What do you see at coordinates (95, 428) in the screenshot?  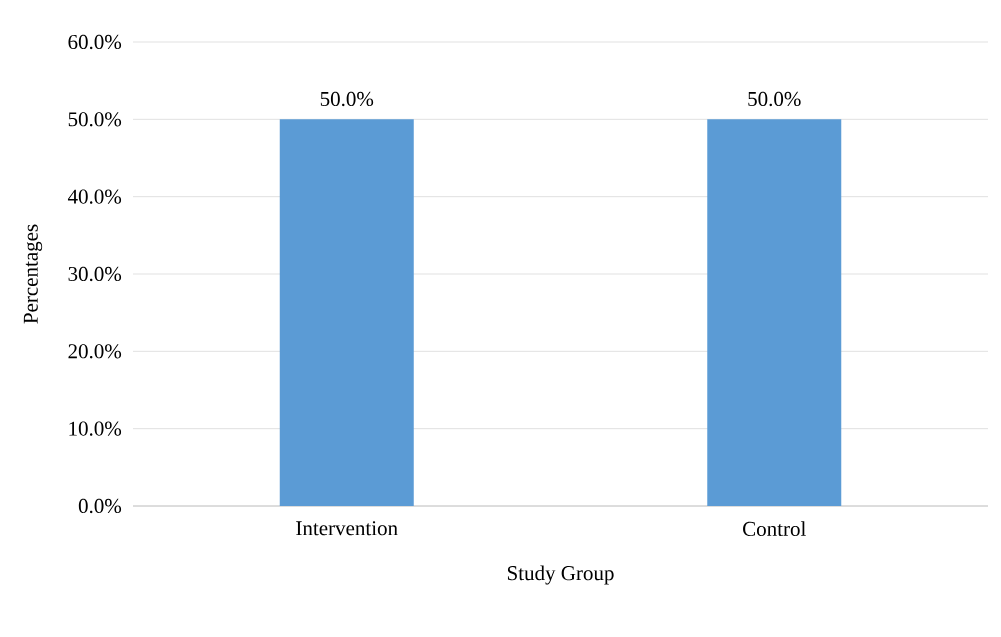 I see `y-tick-label: 10.0%` at bounding box center [95, 428].